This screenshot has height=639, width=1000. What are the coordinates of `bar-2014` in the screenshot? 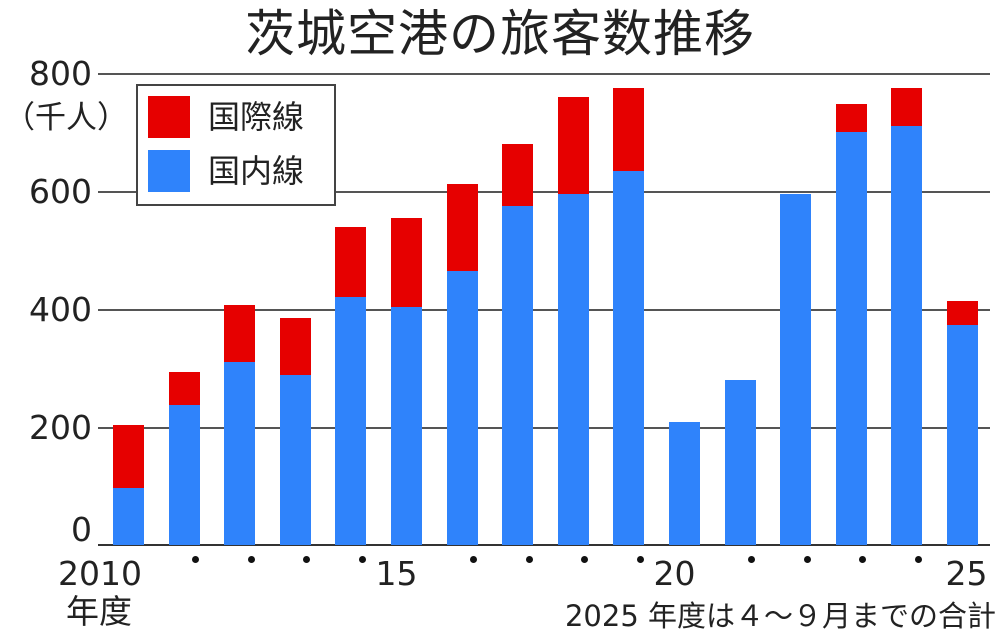 It's located at (351, 386).